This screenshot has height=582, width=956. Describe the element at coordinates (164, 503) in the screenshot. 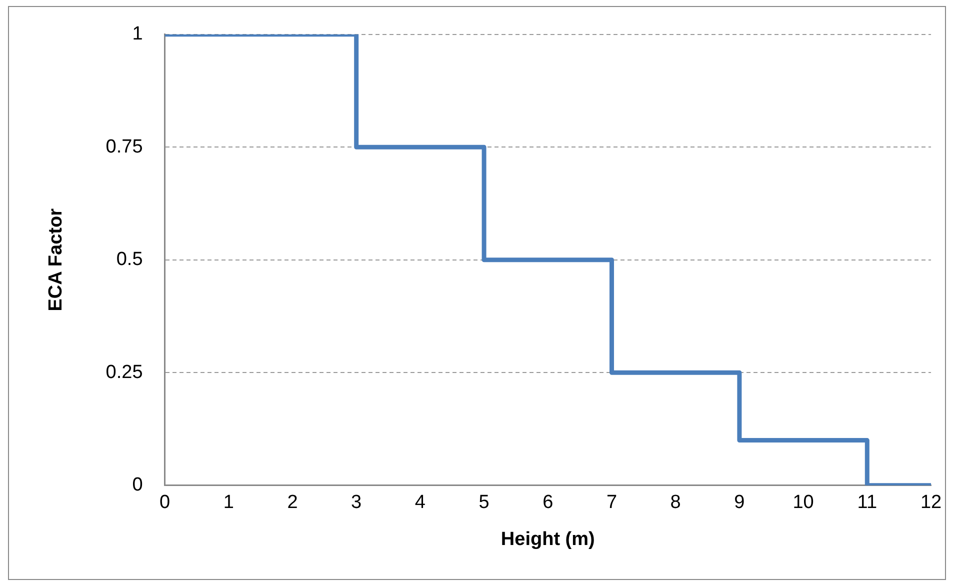

I see `x-tick-label: 0` at that location.